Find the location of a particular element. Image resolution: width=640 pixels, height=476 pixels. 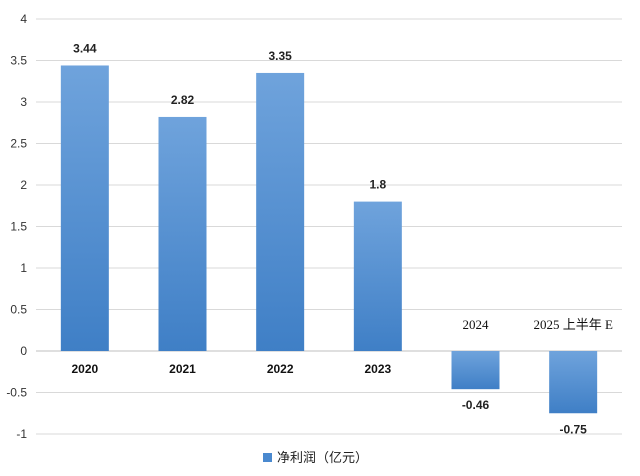

y-tick-label: 1.5 is located at coordinates (18, 227).